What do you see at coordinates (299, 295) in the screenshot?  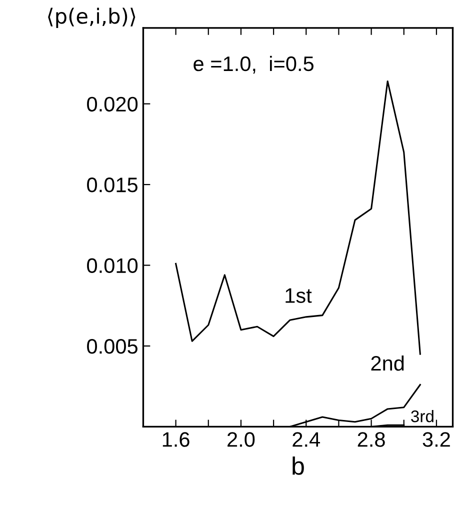 I see `series-label: 1st` at bounding box center [299, 295].